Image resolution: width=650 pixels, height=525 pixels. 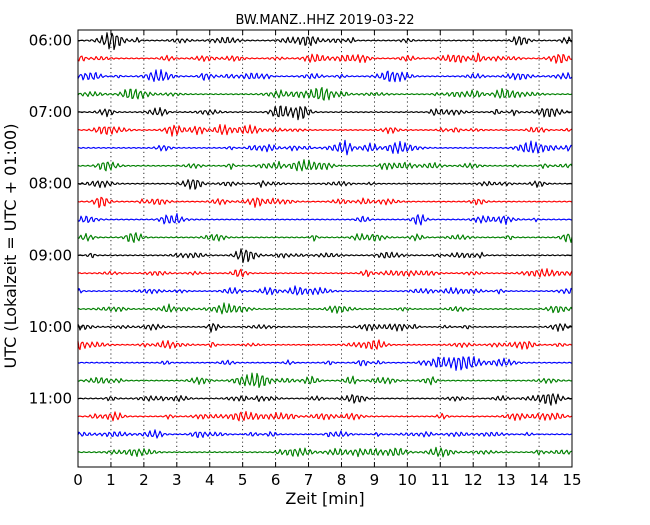 What do you see at coordinates (407, 480) in the screenshot?
I see `x-tick-label: 10` at bounding box center [407, 480].